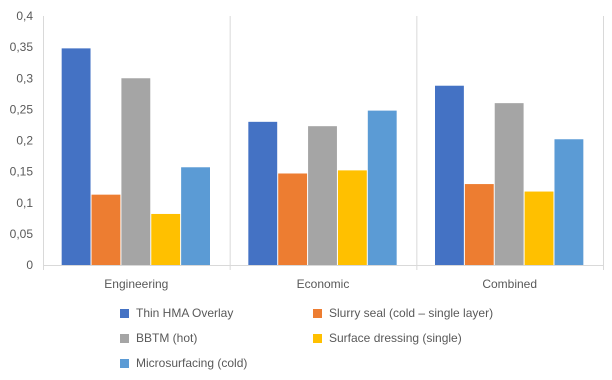 This screenshot has height=380, width=612. I want to click on x-category-label: Economic, so click(323, 284).